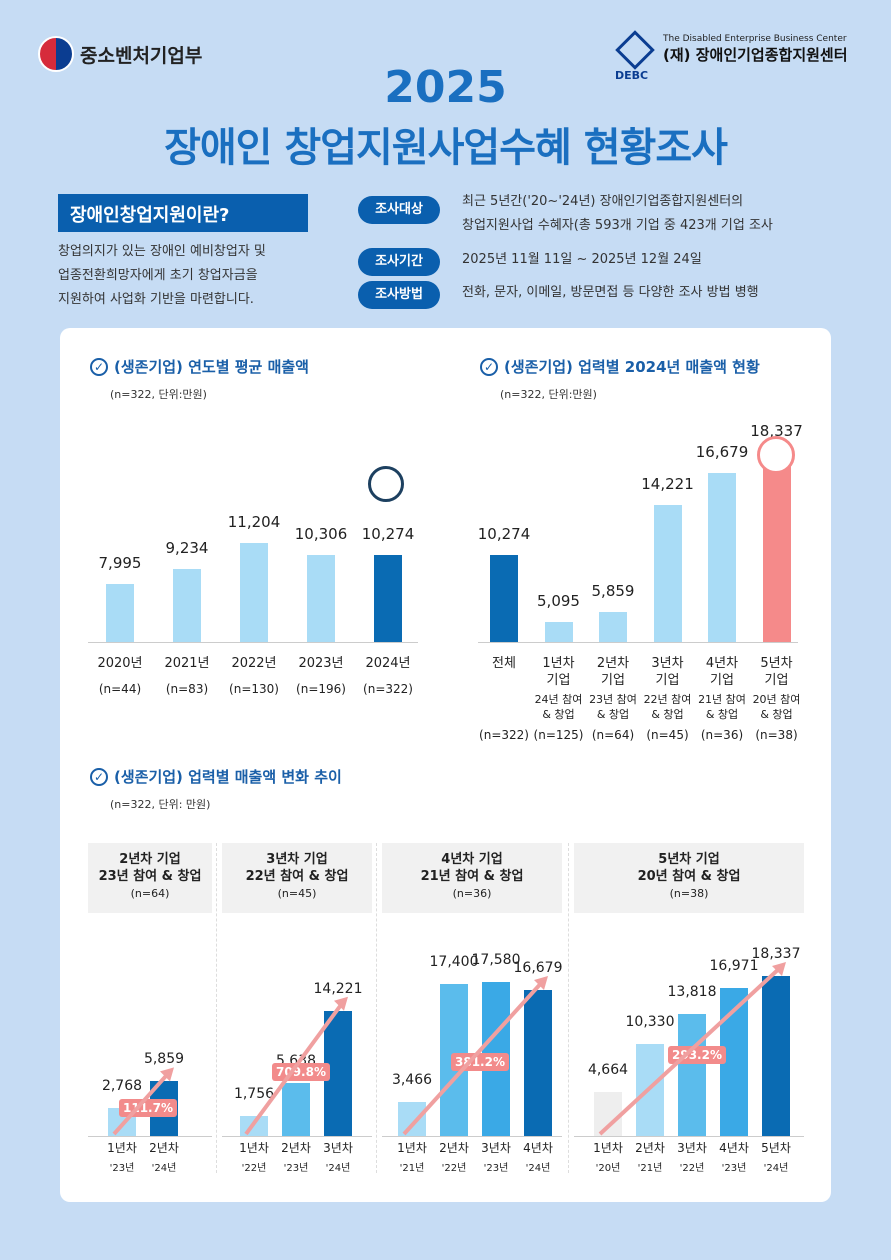  Describe the element at coordinates (254, 689) in the screenshot. I see `chart1-n-label: (n=130)` at that location.